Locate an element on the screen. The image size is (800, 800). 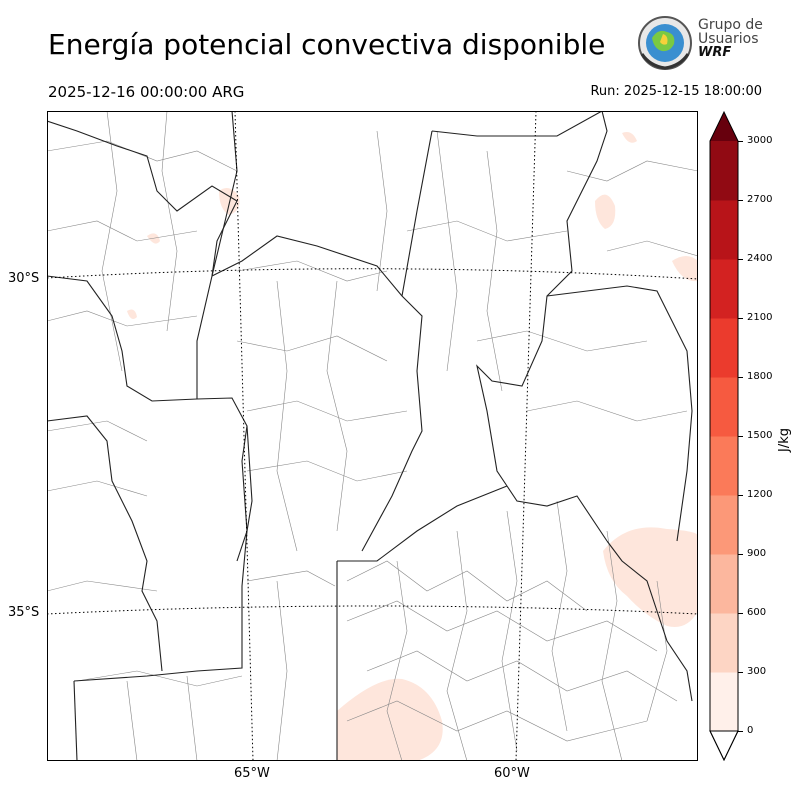
colorbar-tick-label: 2100 is located at coordinates (760, 317).